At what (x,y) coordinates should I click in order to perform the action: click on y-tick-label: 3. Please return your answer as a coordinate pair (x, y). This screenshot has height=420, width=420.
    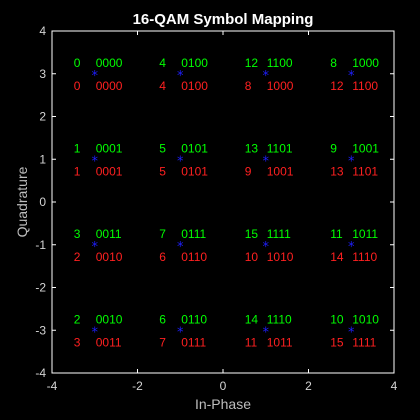
    Looking at the image, I should click on (42, 74).